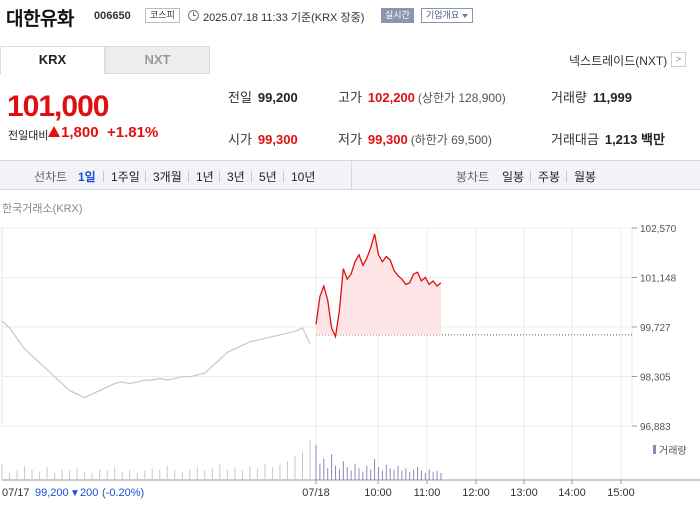 This screenshot has height=505, width=700. I want to click on period-10y: 10년, so click(303, 177).